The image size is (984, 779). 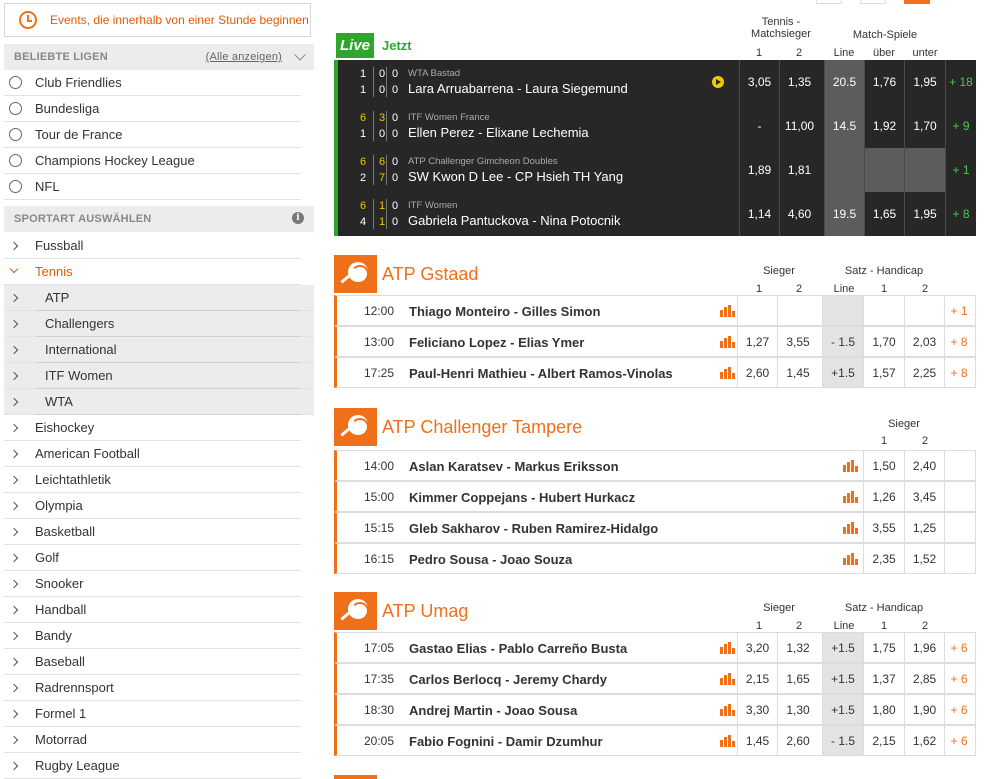 What do you see at coordinates (844, 82) in the screenshot?
I see `odds-cell: 20.5` at bounding box center [844, 82].